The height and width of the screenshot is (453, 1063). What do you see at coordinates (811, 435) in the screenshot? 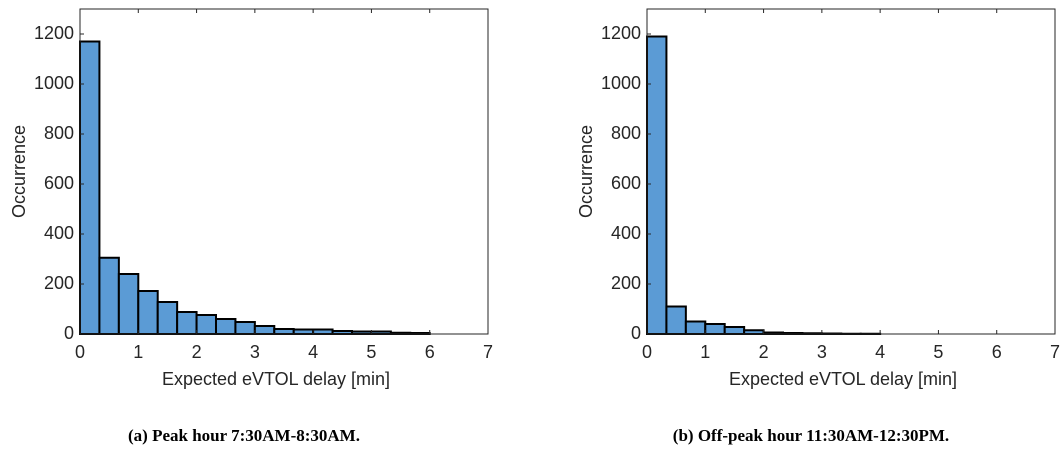
I see `caption: (b) Off-peak hour 11:30AM-12:30PM.` at bounding box center [811, 435].